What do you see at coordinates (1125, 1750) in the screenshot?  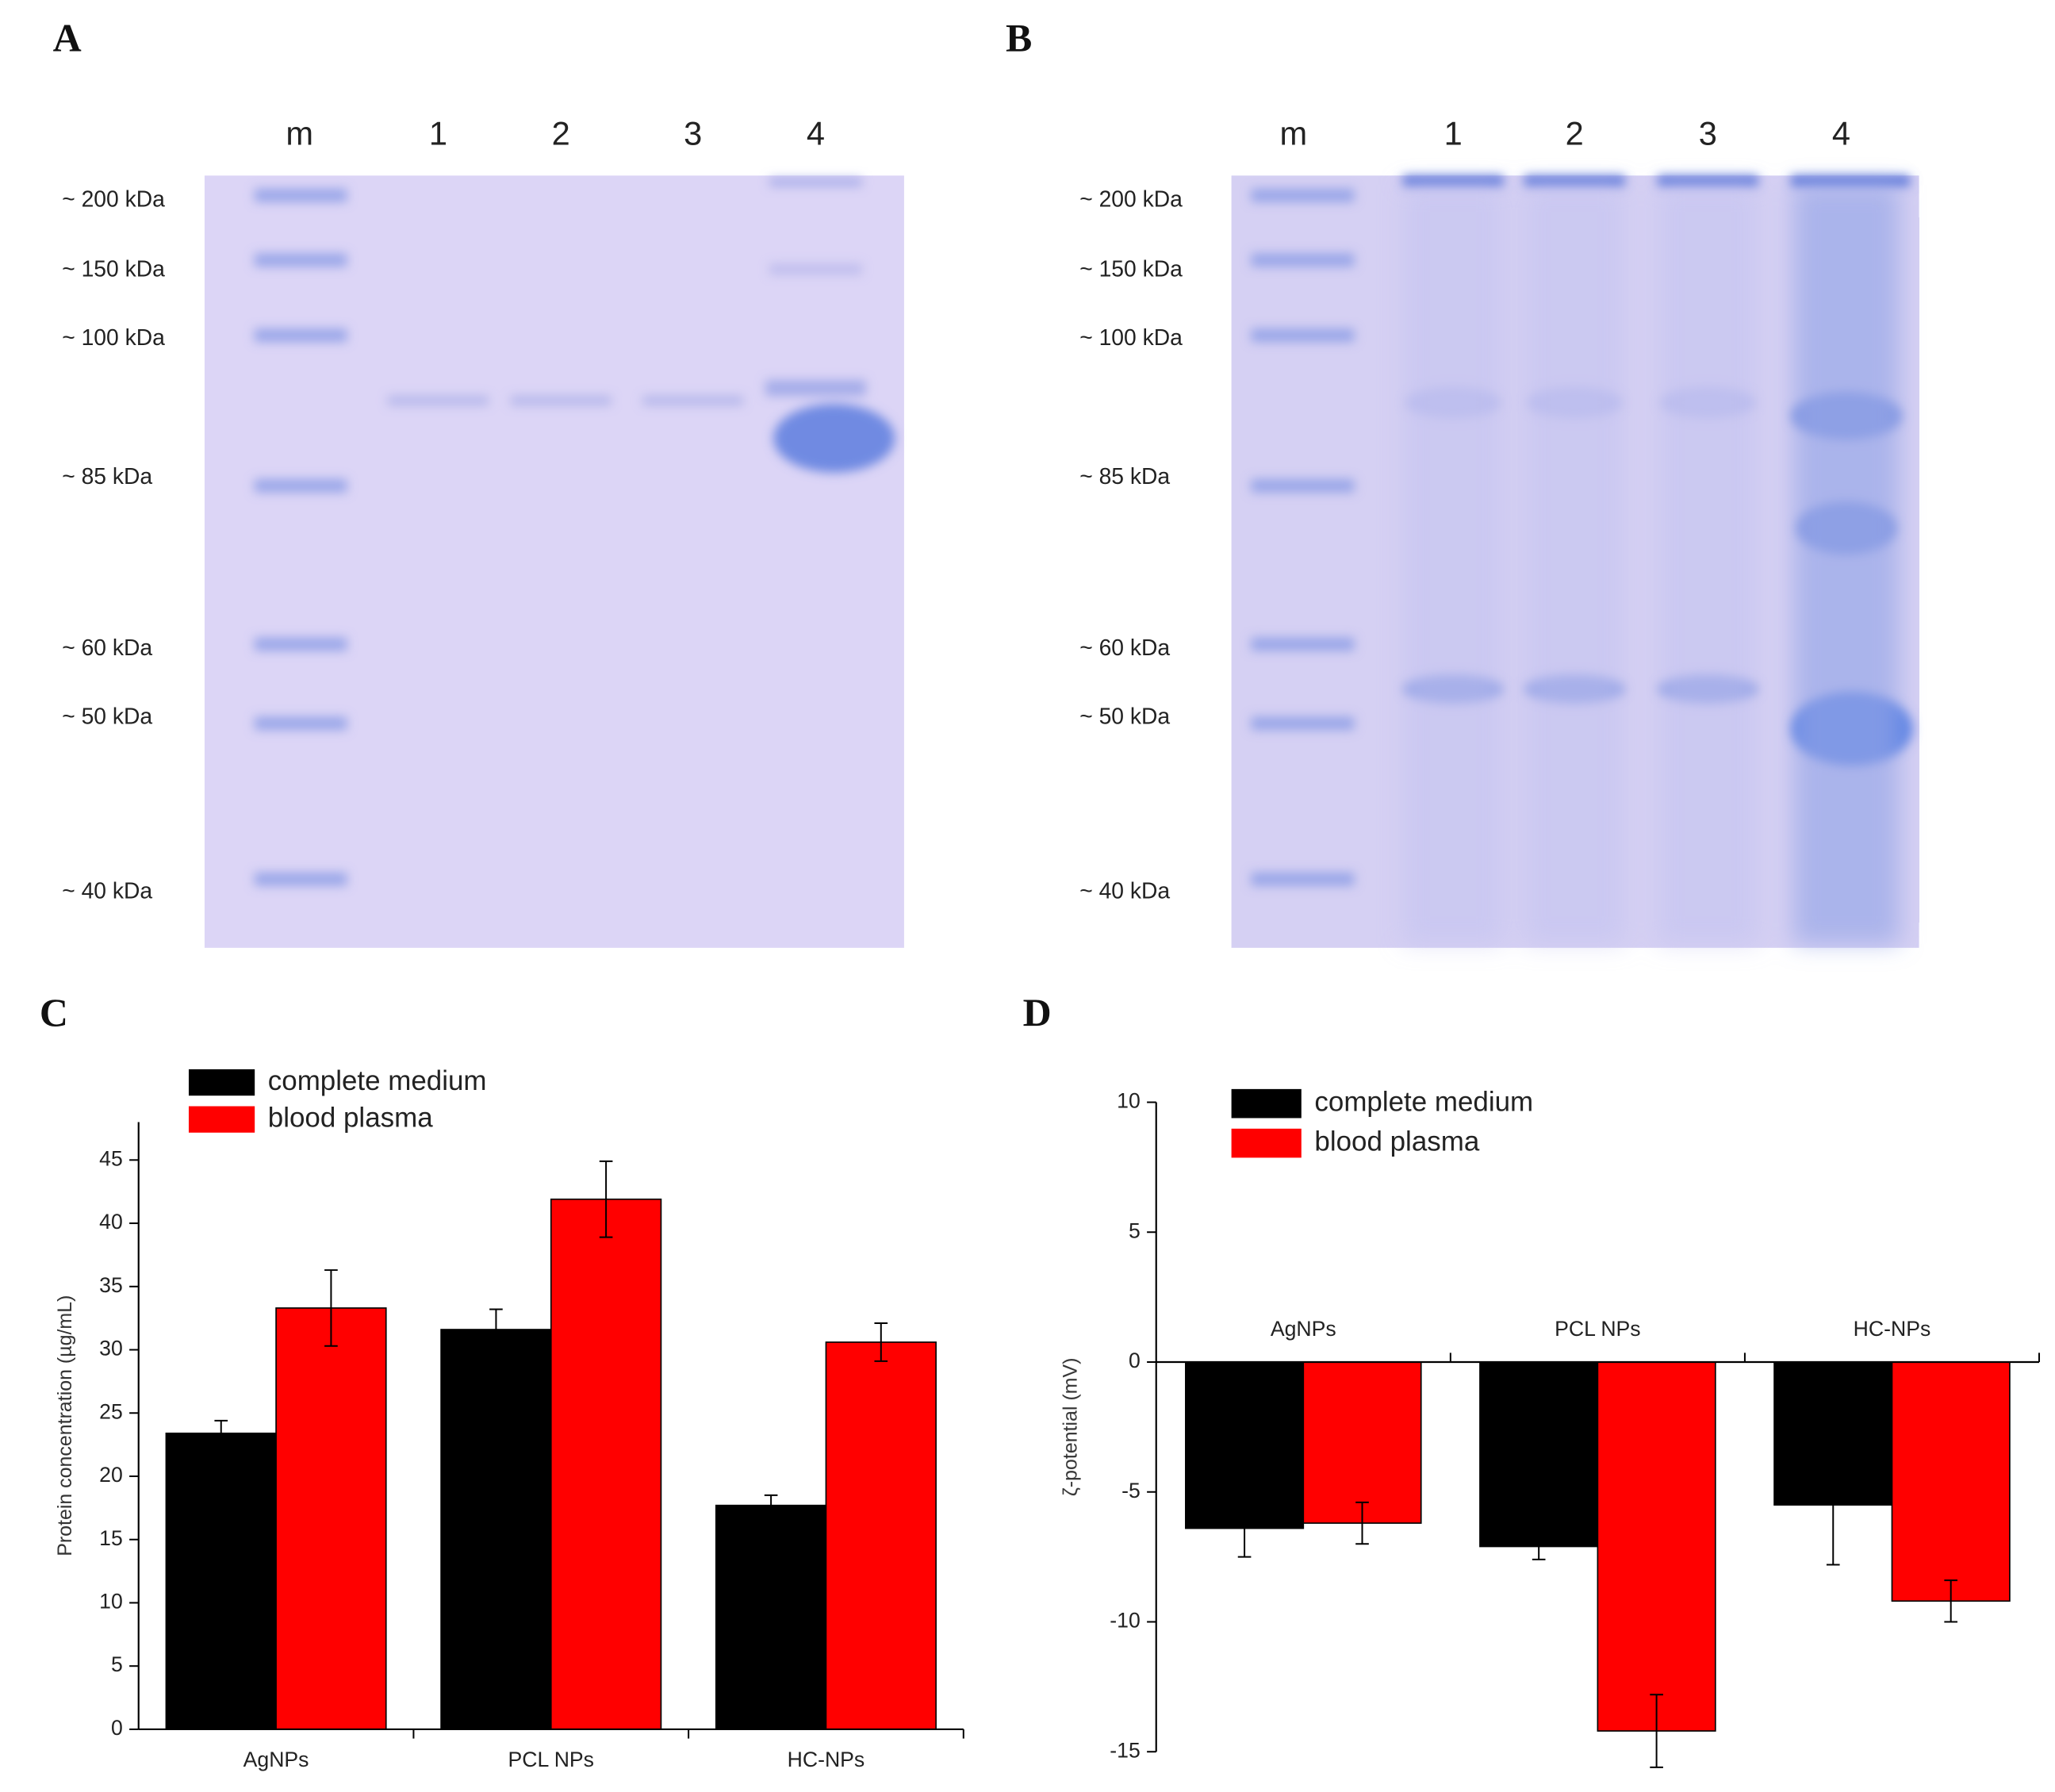 I see `y-tick-label: -15` at bounding box center [1125, 1750].